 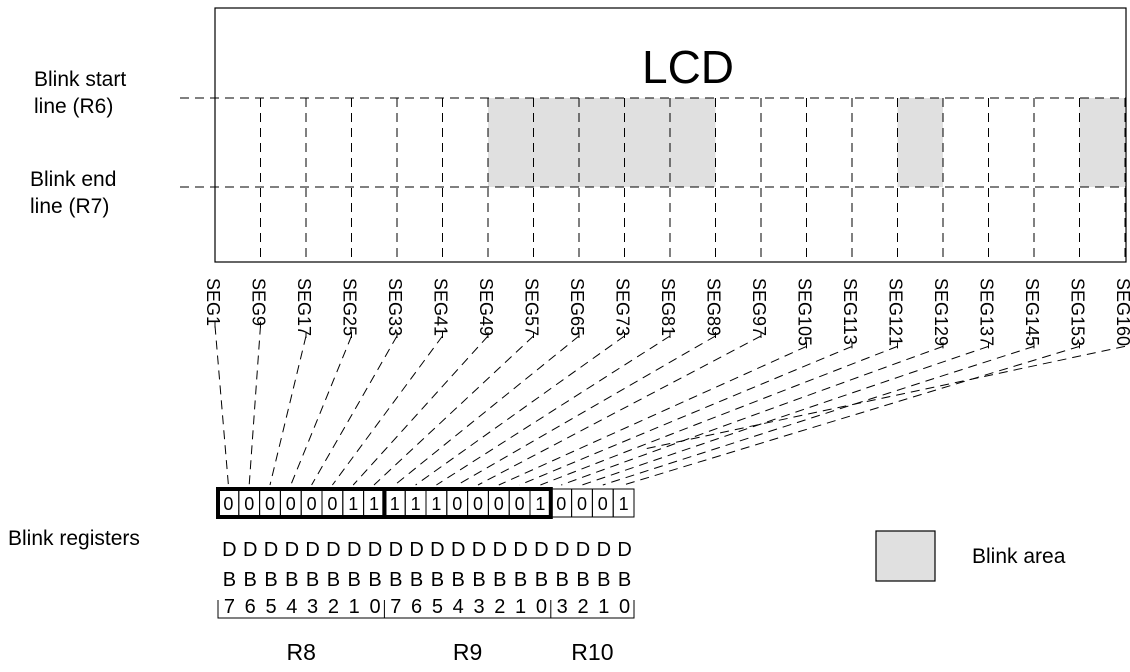 What do you see at coordinates (74, 538) in the screenshot?
I see `blink-registers-label: Blink registers` at bounding box center [74, 538].